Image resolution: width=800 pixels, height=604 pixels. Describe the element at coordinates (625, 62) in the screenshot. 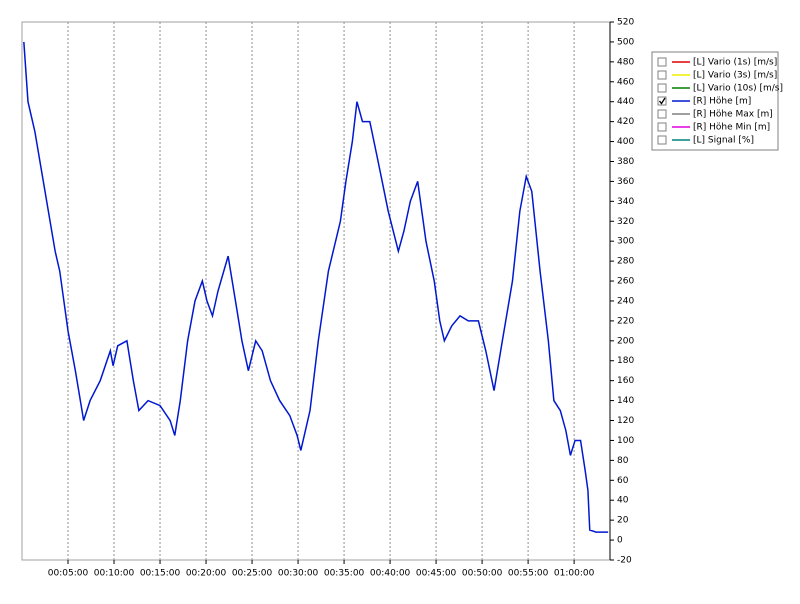

I see `y-tick-label: 480` at that location.